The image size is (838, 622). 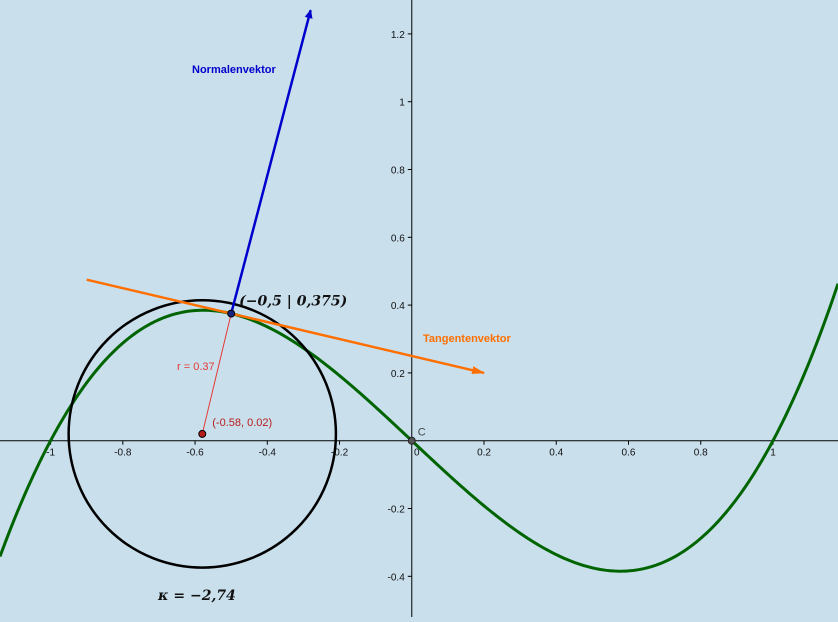 I want to click on radius-label: r = 0.37, so click(x=196, y=367).